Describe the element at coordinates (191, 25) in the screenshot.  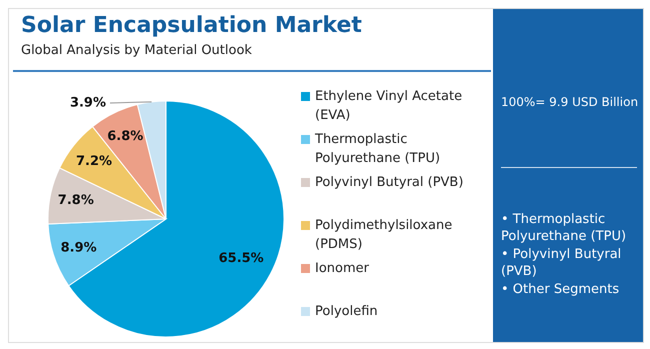
I see `chart-title: Solar Encapsulation Market` at that location.